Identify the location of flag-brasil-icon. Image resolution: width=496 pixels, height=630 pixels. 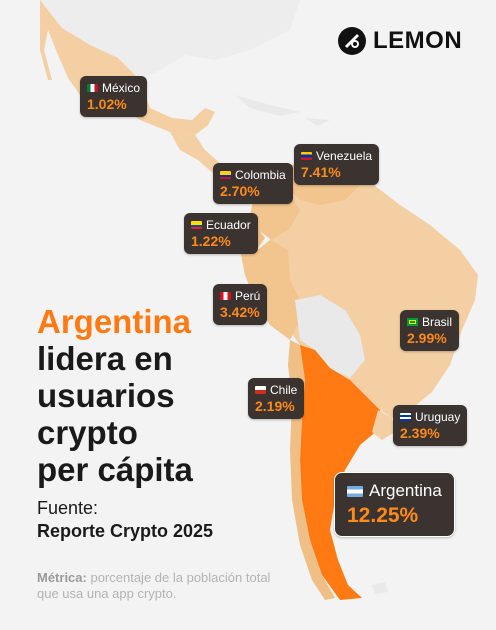
(412, 322).